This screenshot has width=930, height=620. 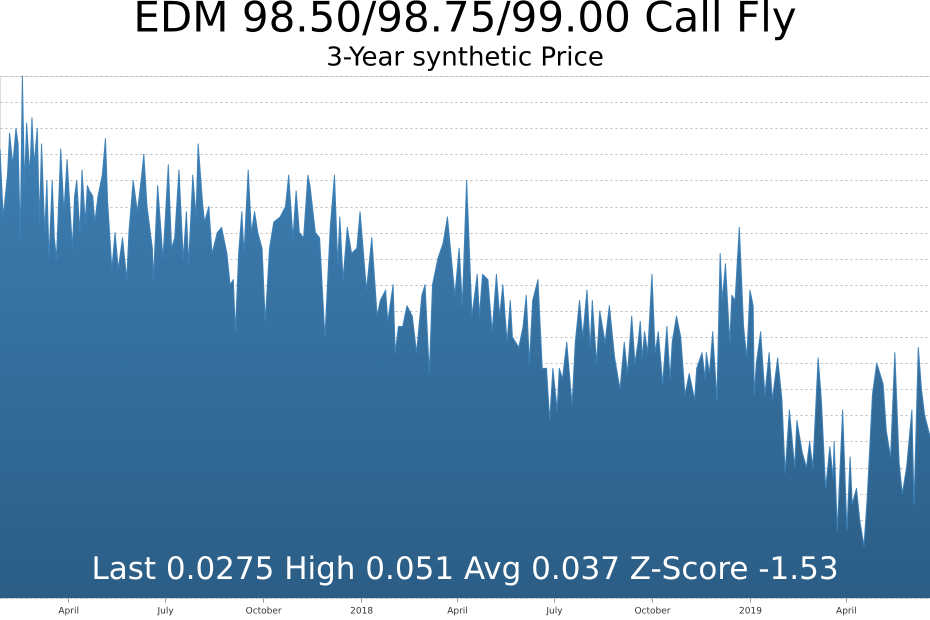 I want to click on chart-subtitle: 3-Year synthetic Price, so click(x=465, y=57).